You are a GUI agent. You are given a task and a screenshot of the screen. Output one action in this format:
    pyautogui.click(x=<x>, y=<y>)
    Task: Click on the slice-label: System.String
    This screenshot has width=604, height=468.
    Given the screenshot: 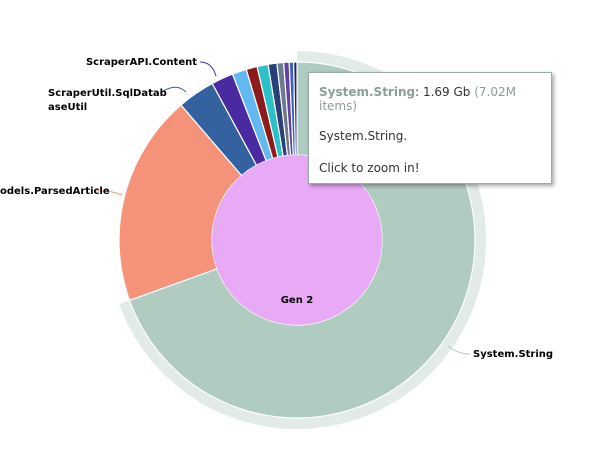 What is the action you would take?
    pyautogui.click(x=513, y=354)
    